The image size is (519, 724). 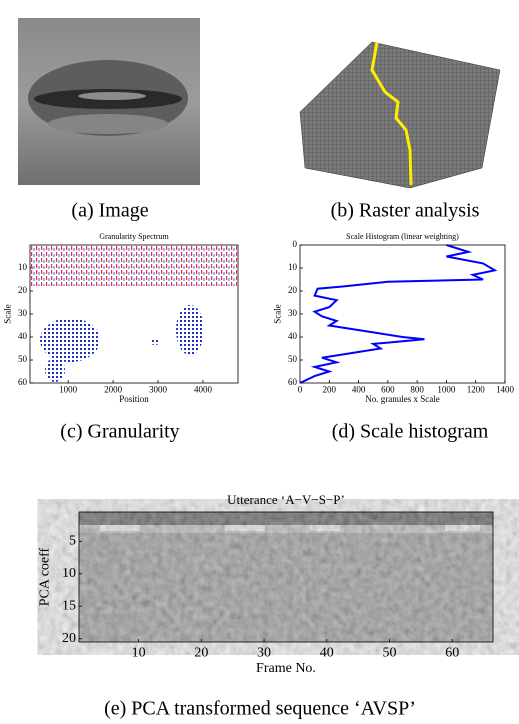 What do you see at coordinates (286, 499) in the screenshot?
I see `axis-title: Utterance ‘A−V−S−P’` at bounding box center [286, 499].